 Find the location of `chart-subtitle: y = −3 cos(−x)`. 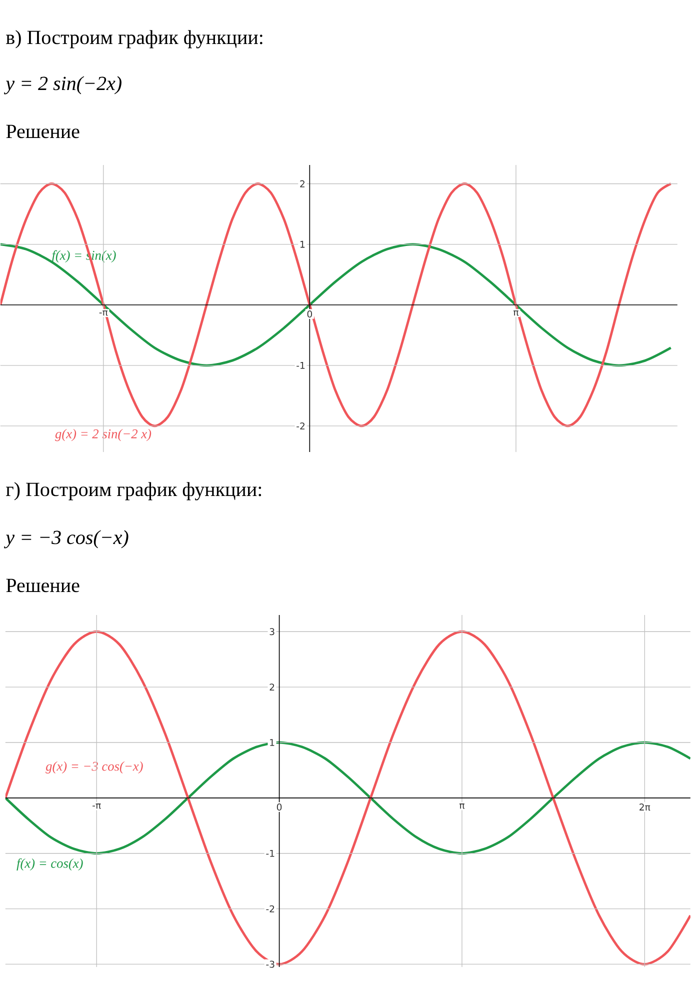

chart-subtitle: y = −3 cos(−x) is located at coordinates (66, 539).